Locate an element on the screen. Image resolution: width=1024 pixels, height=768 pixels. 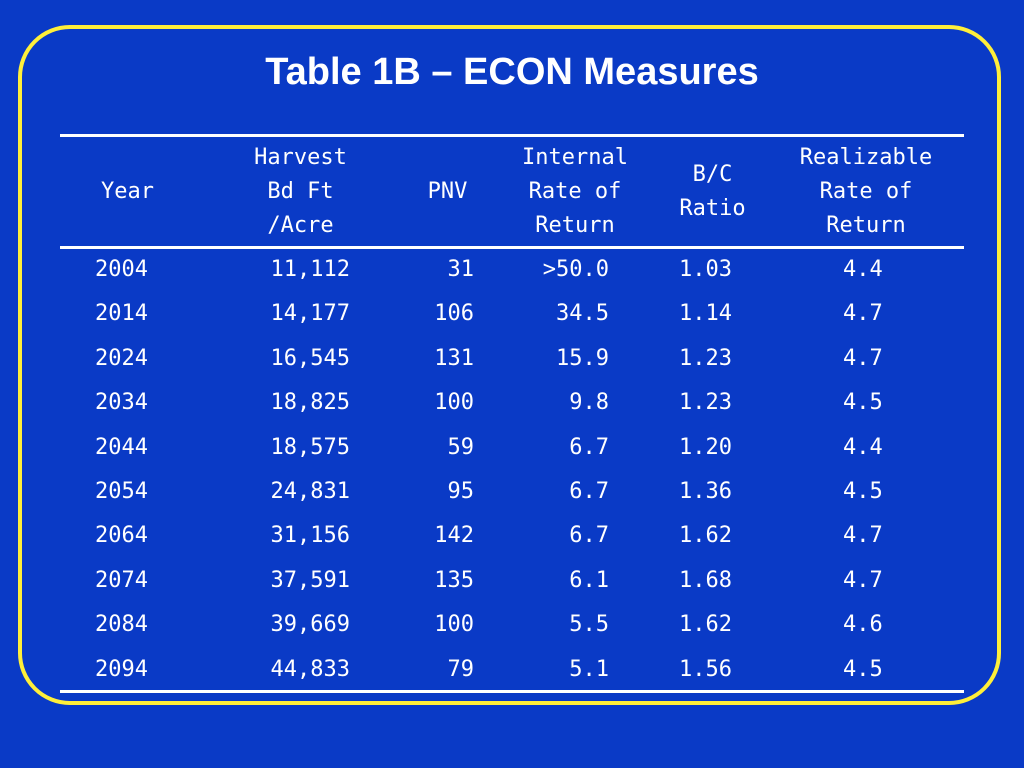
cell-harvest: 18,575 is located at coordinates (310, 447).